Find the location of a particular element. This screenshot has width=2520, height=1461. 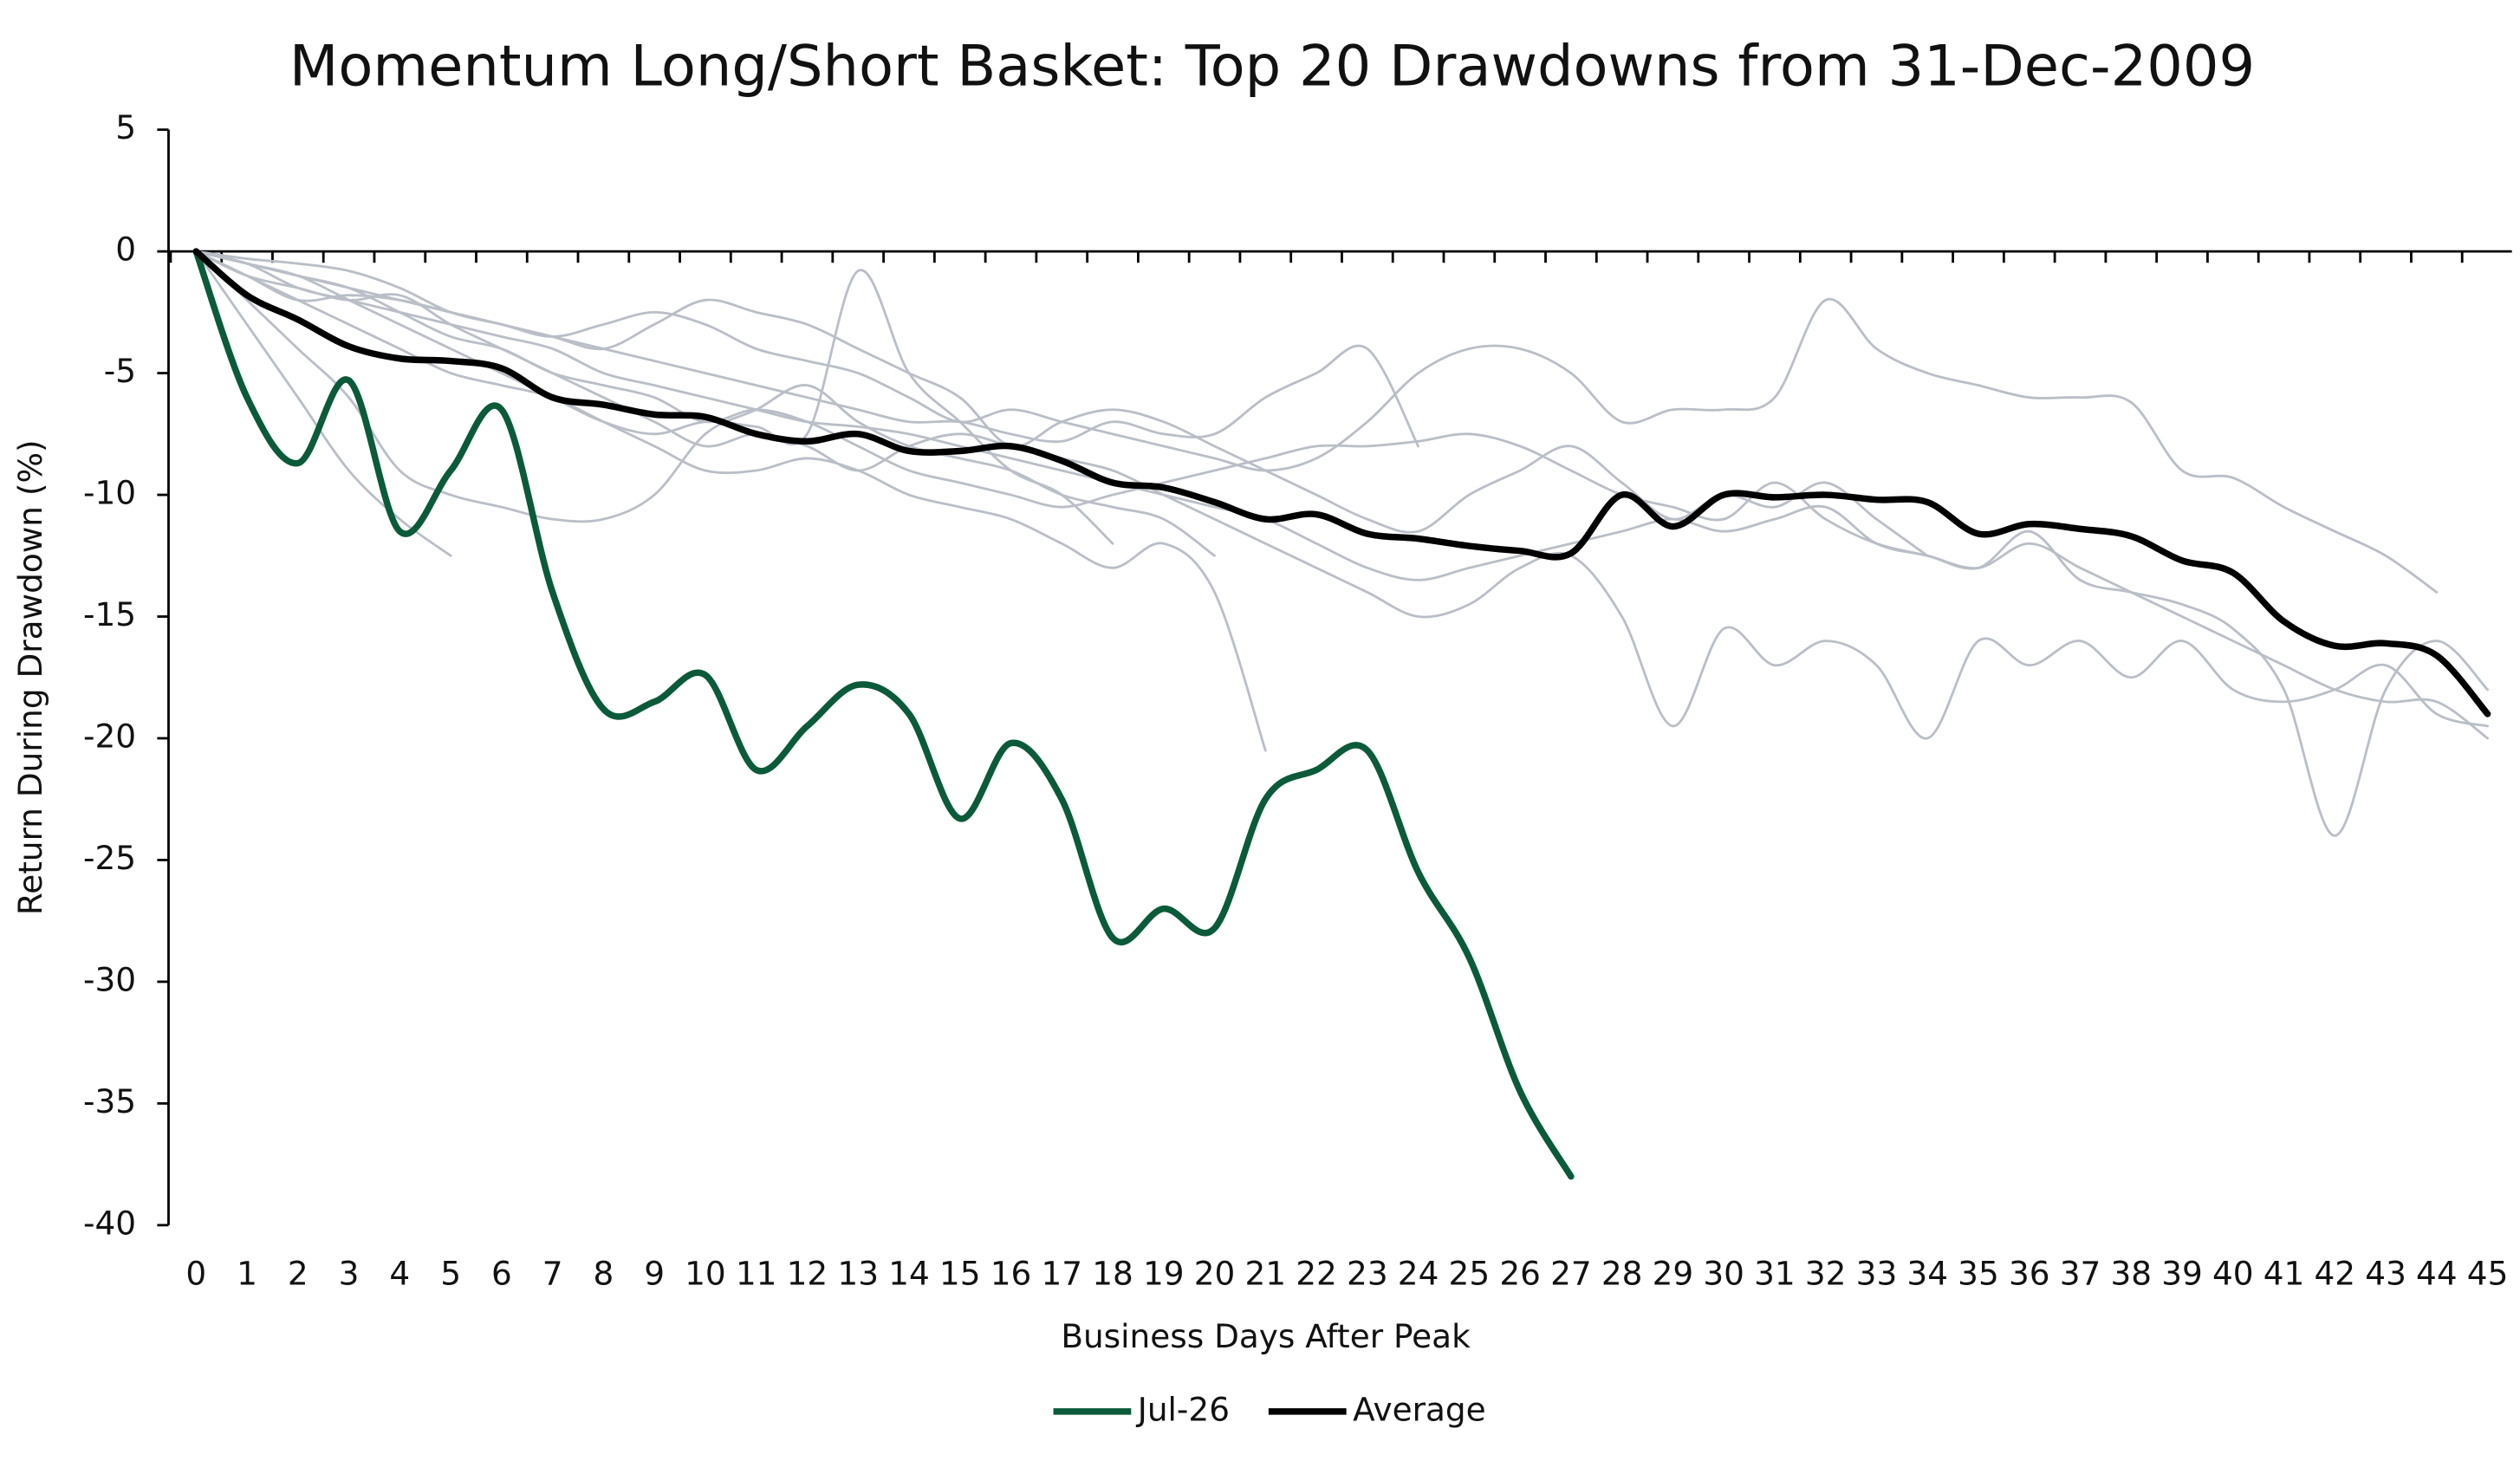

y-axis-label: Return During Drawdown (%) is located at coordinates (30, 677).